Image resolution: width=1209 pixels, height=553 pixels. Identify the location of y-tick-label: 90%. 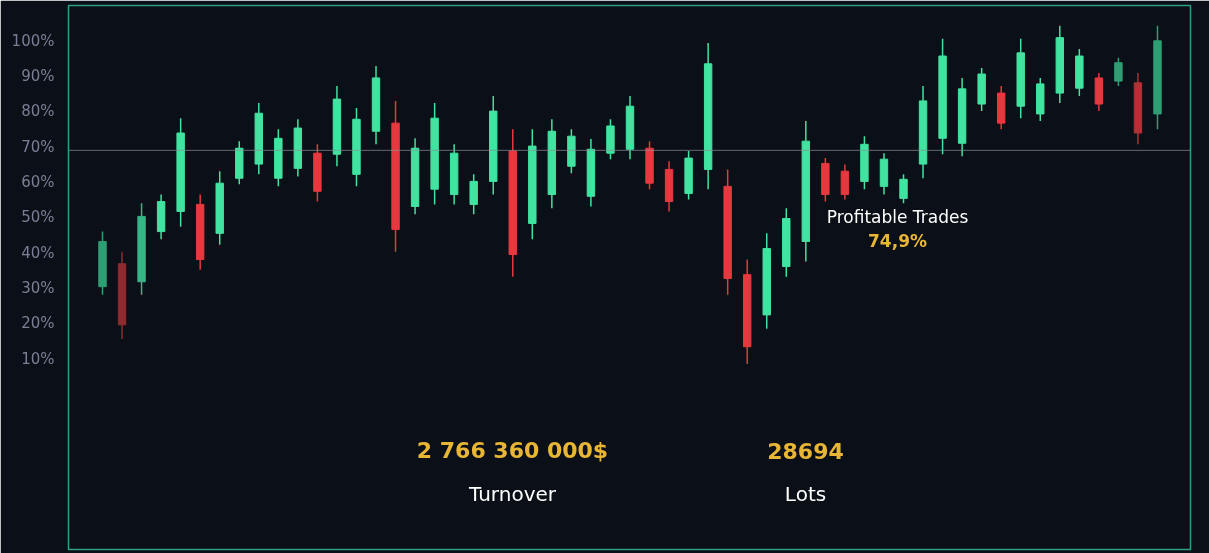
(38, 76).